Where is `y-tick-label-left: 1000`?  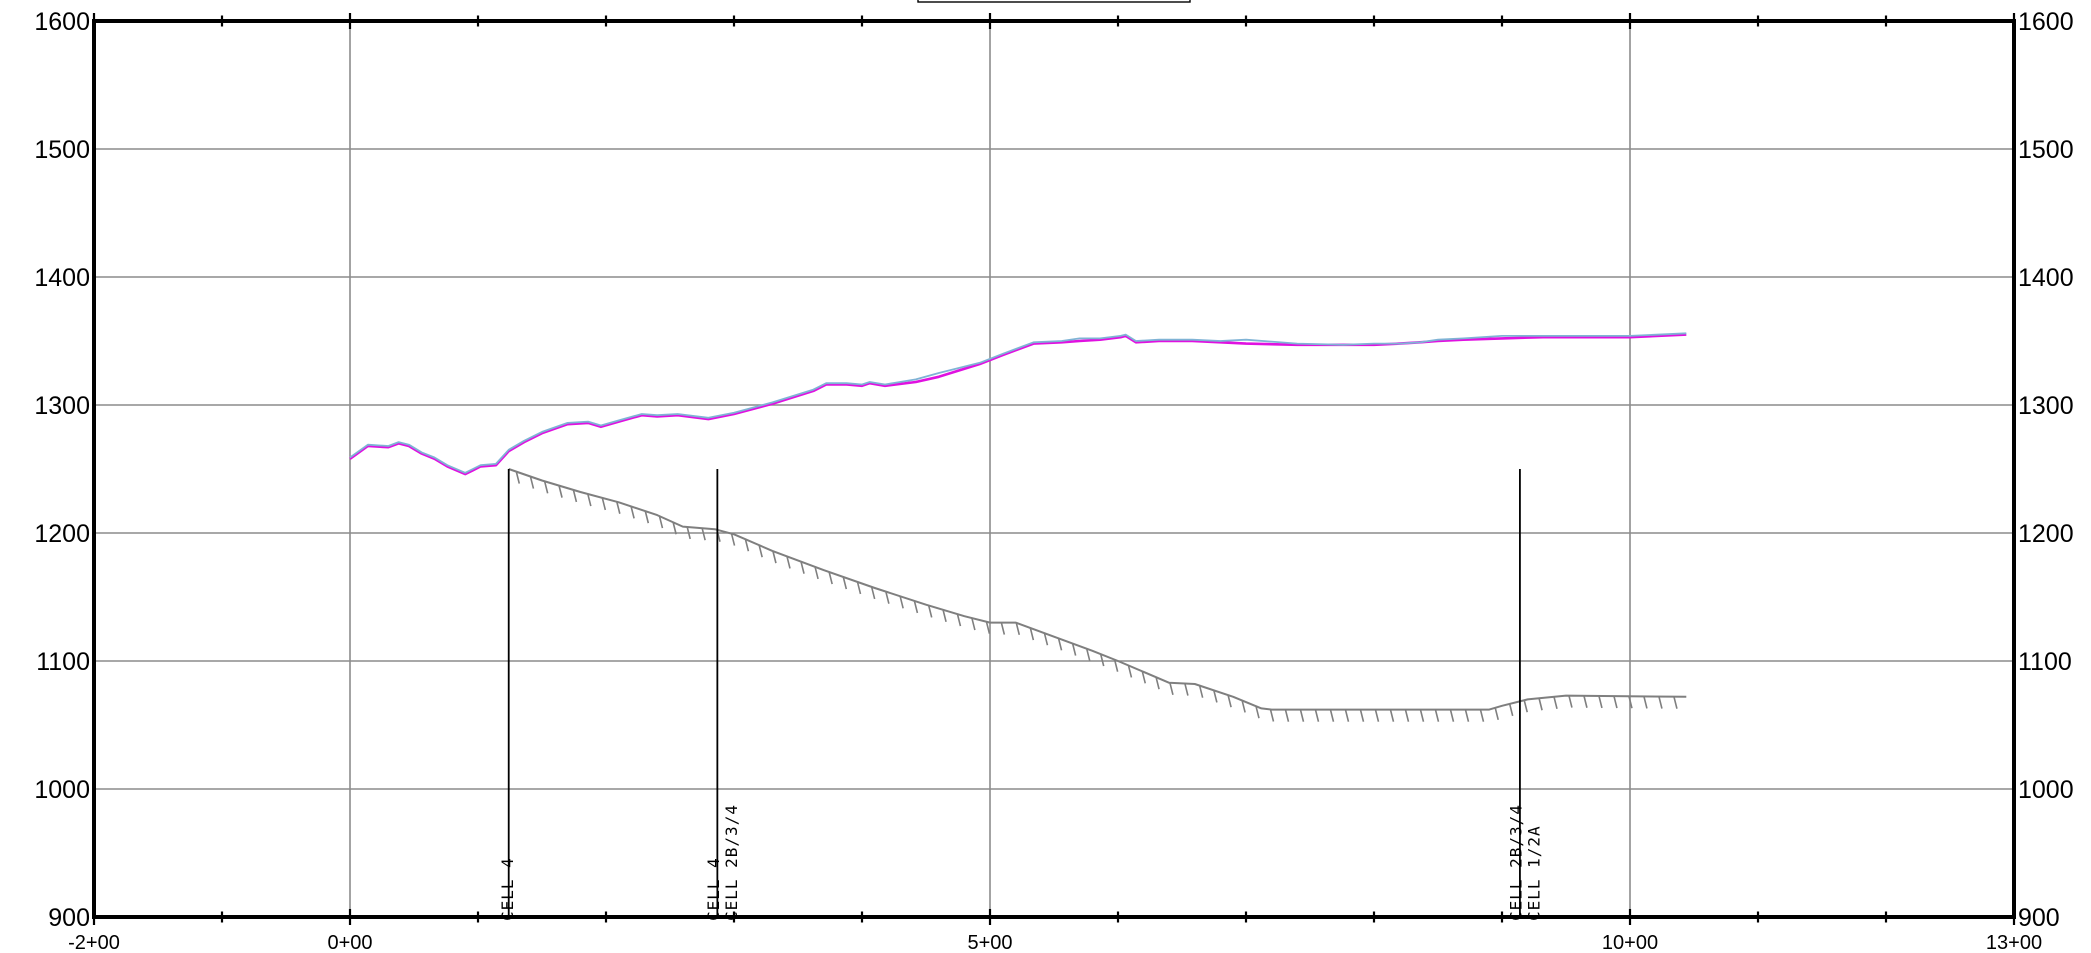
y-tick-label-left: 1000 is located at coordinates (62, 790).